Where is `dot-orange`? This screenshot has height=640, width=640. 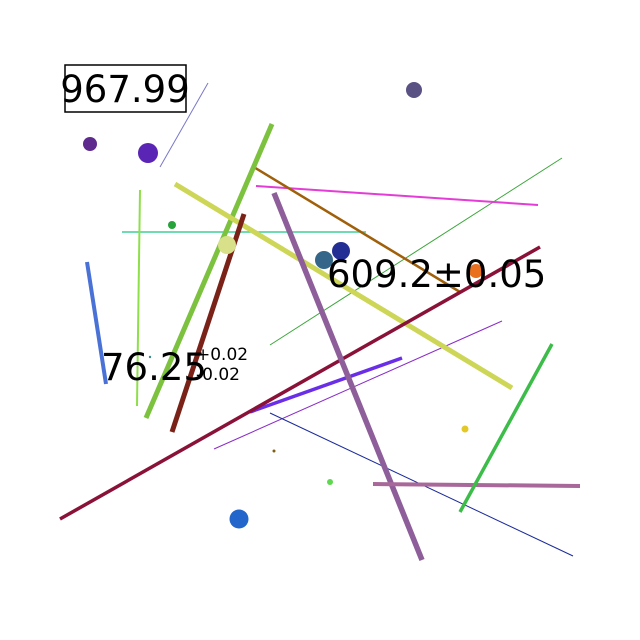
dot-orange is located at coordinates (476, 271).